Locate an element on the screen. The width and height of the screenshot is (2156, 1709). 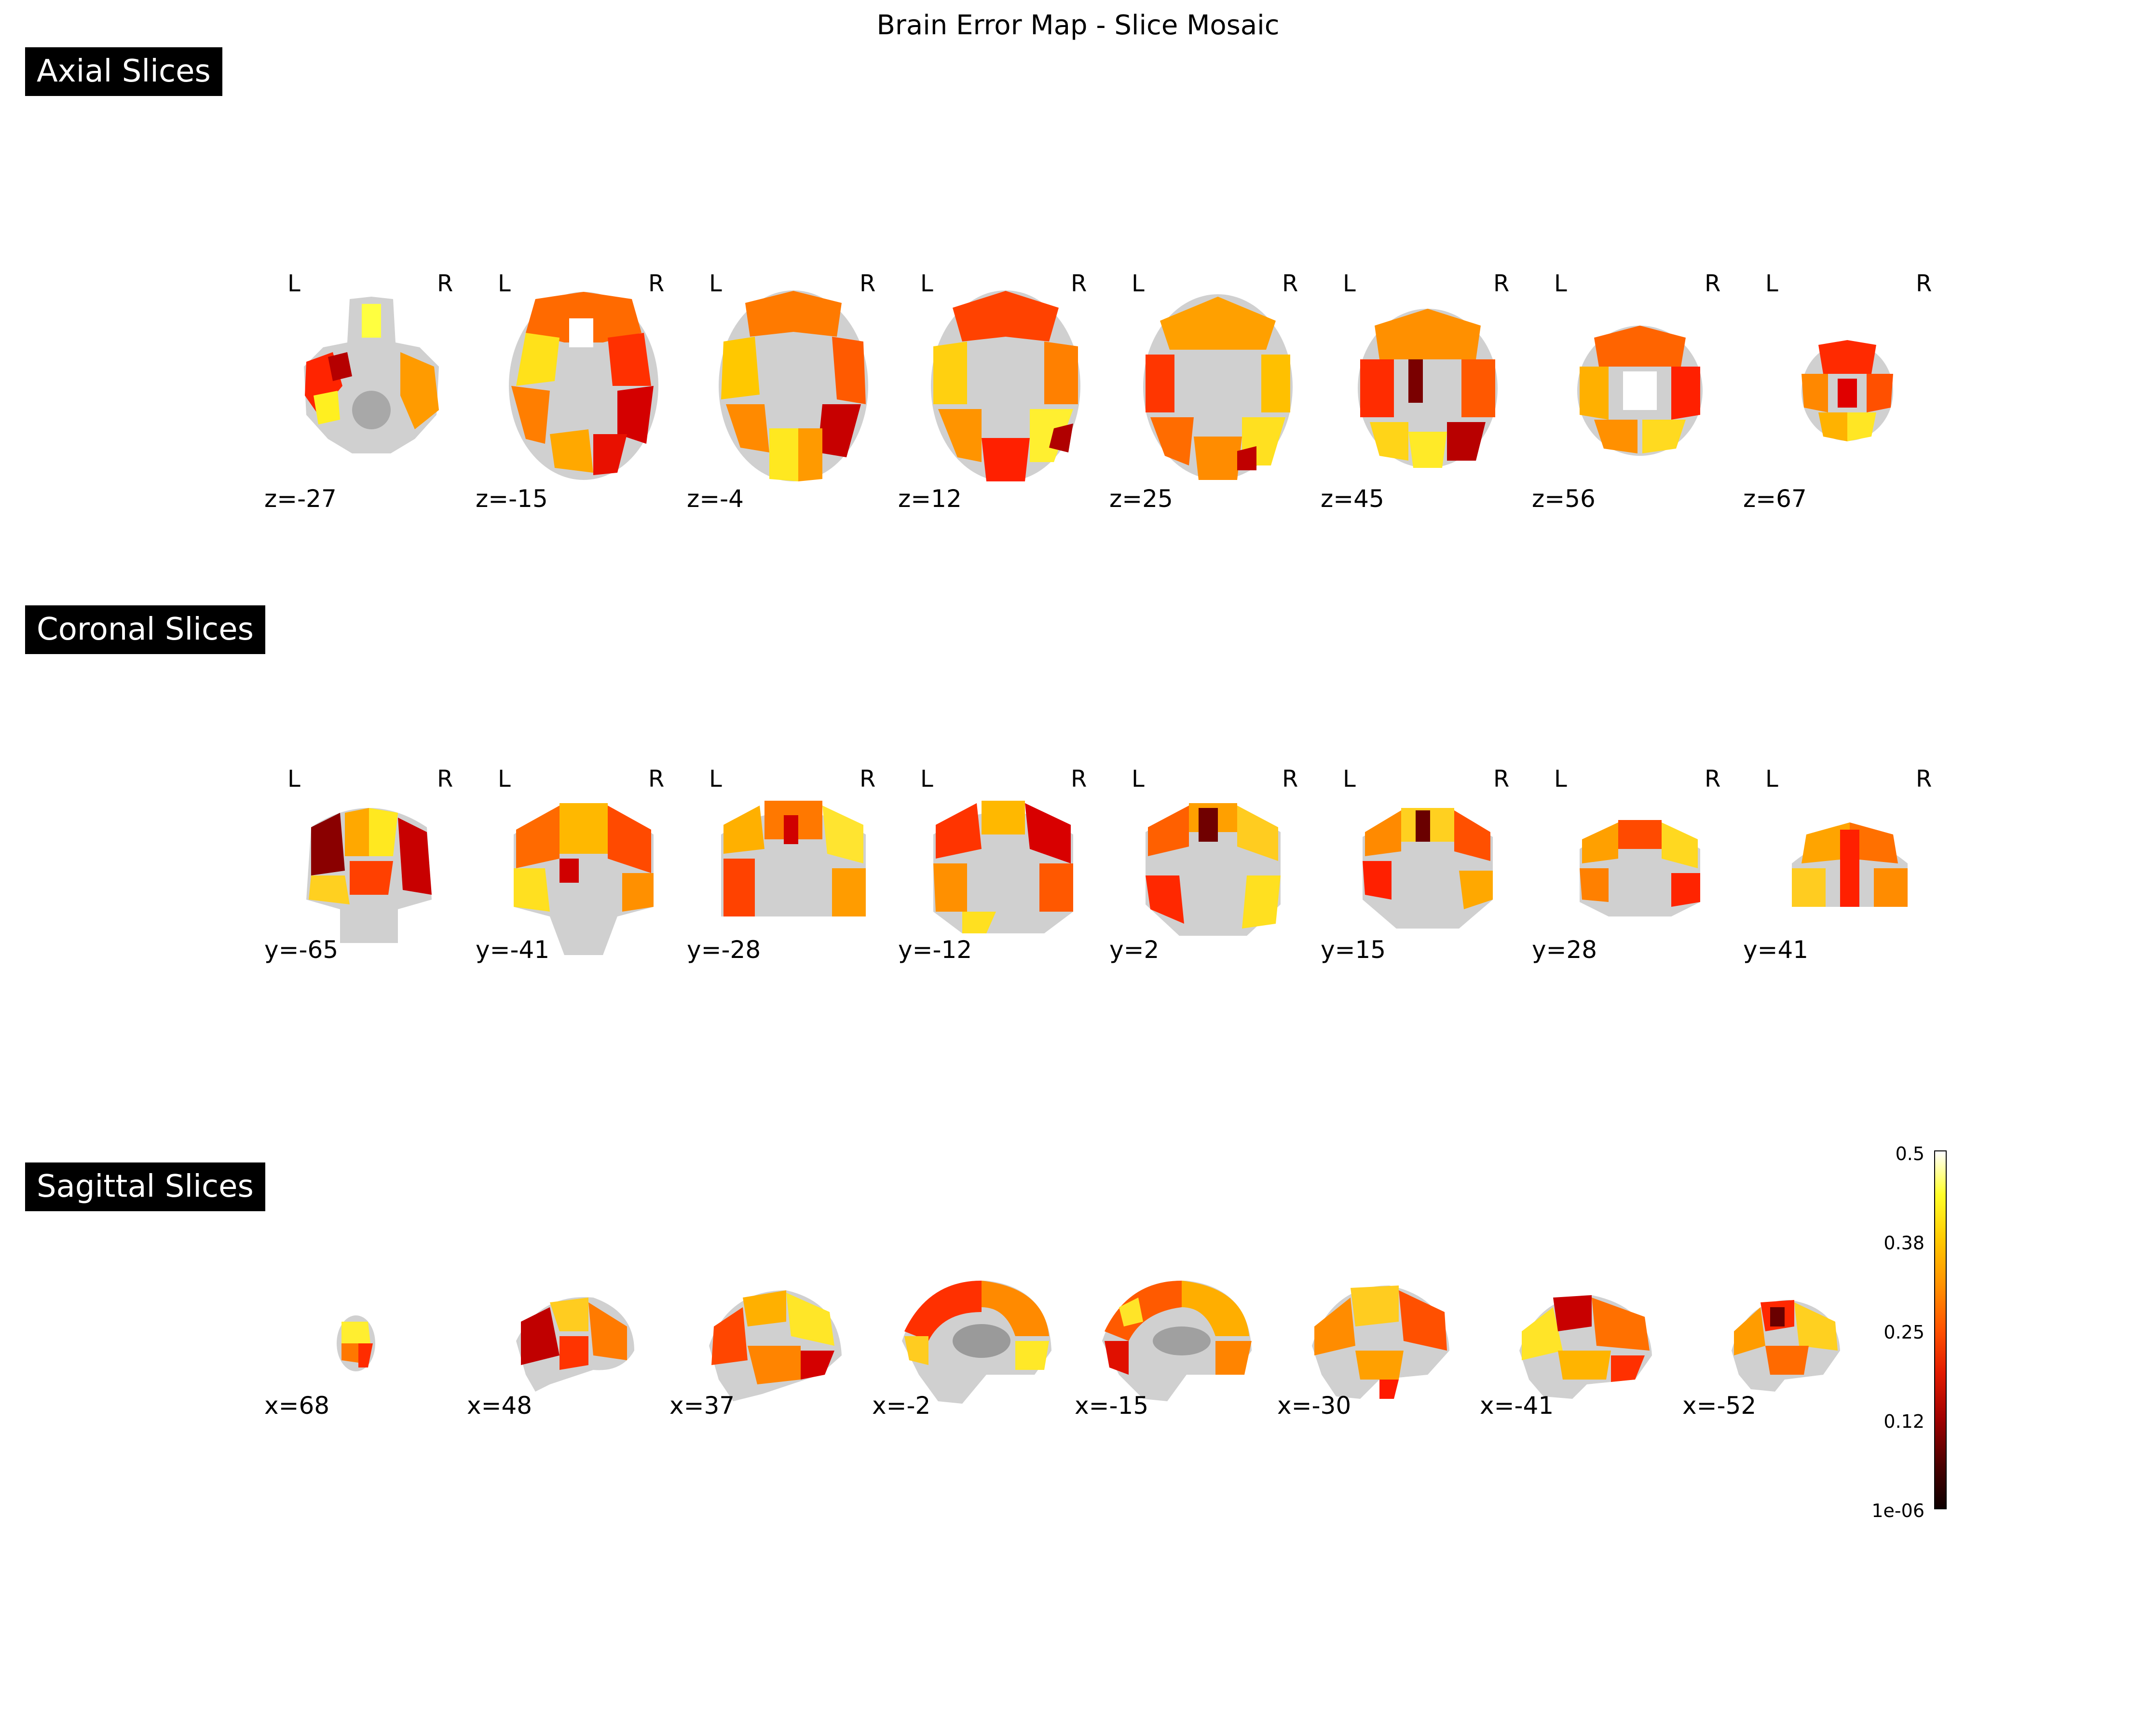
slice-coordinate: z=56 is located at coordinates (1564, 499).